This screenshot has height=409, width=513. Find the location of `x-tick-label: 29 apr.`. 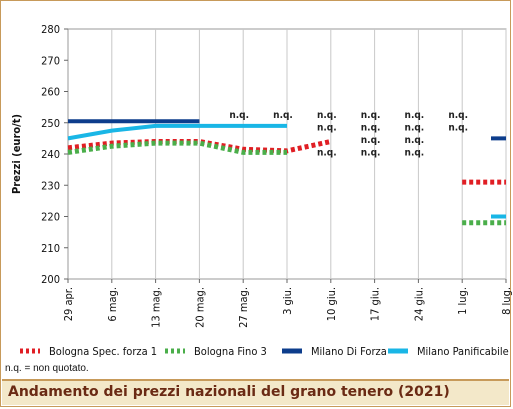

x-tick-label: 29 apr. is located at coordinates (68, 304).